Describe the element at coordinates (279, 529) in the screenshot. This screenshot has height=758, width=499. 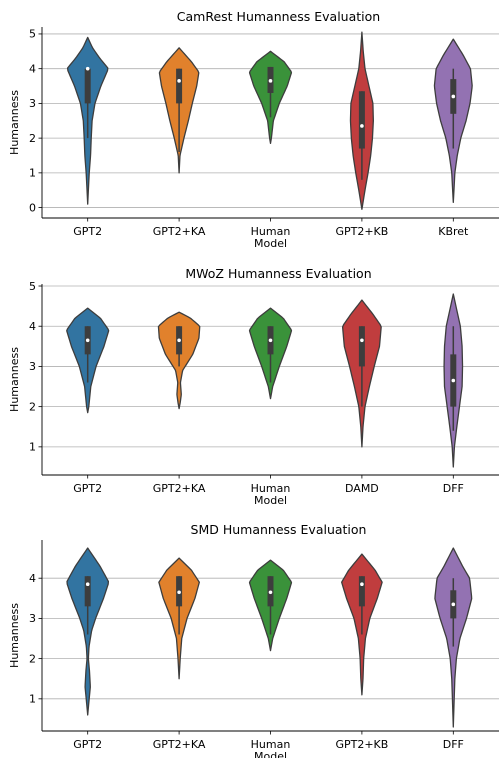
I see `chart-title: SMD Humanness Evaluation` at that location.